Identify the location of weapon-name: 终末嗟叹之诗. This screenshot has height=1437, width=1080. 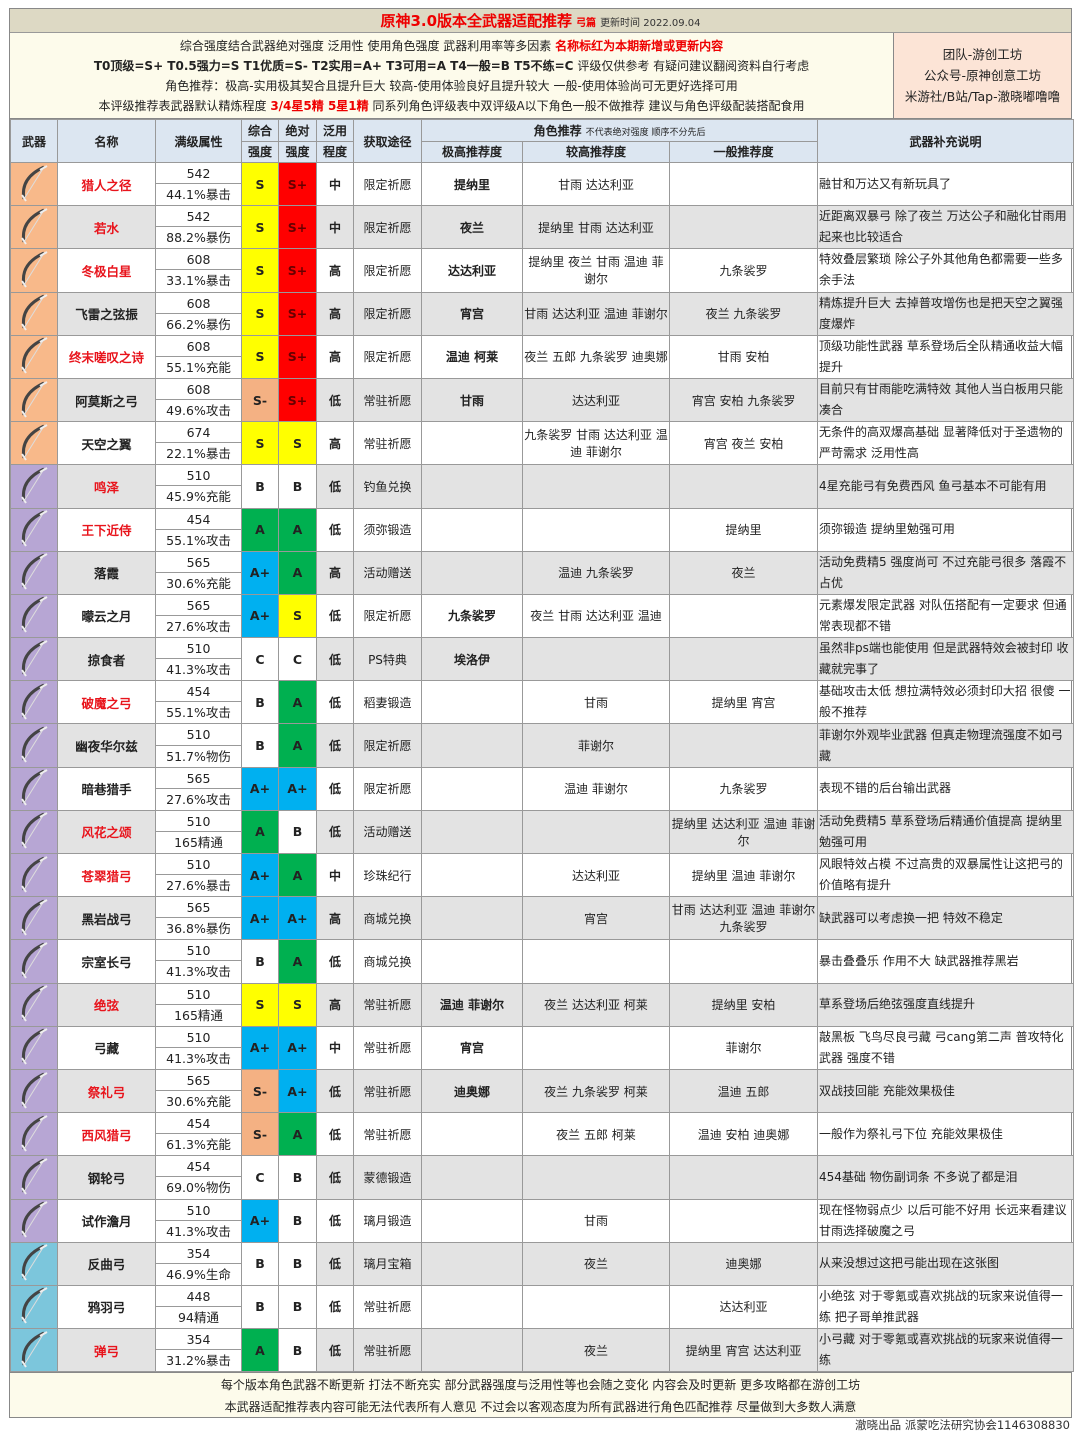
(106, 356).